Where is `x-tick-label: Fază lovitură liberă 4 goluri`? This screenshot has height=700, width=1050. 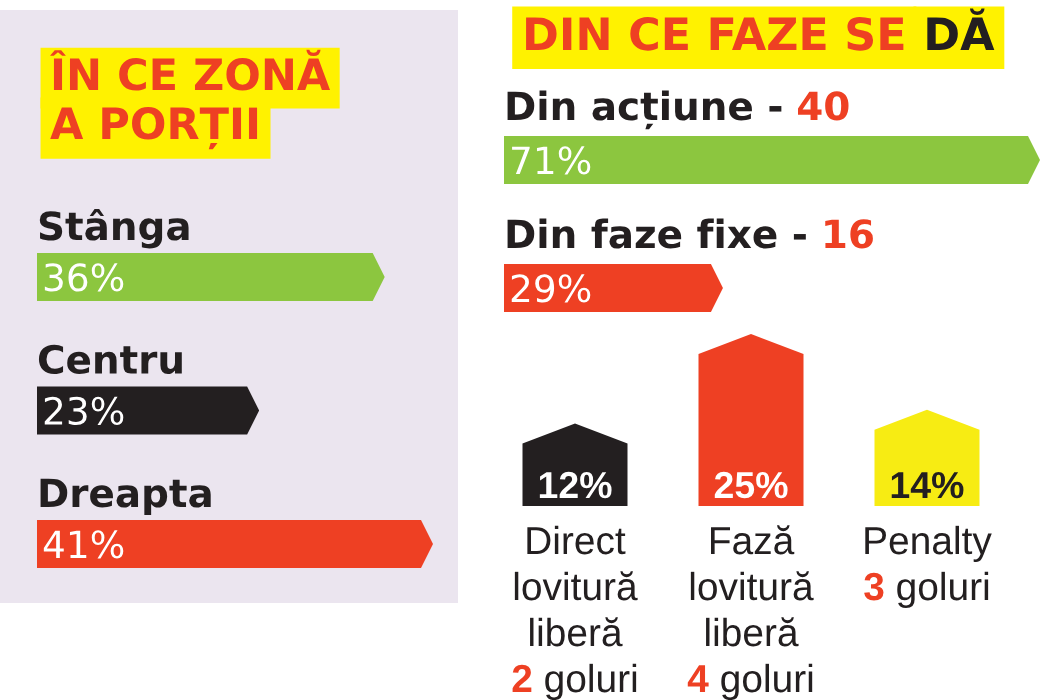
x-tick-label: Fază lovitură liberă 4 goluri is located at coordinates (750, 612).